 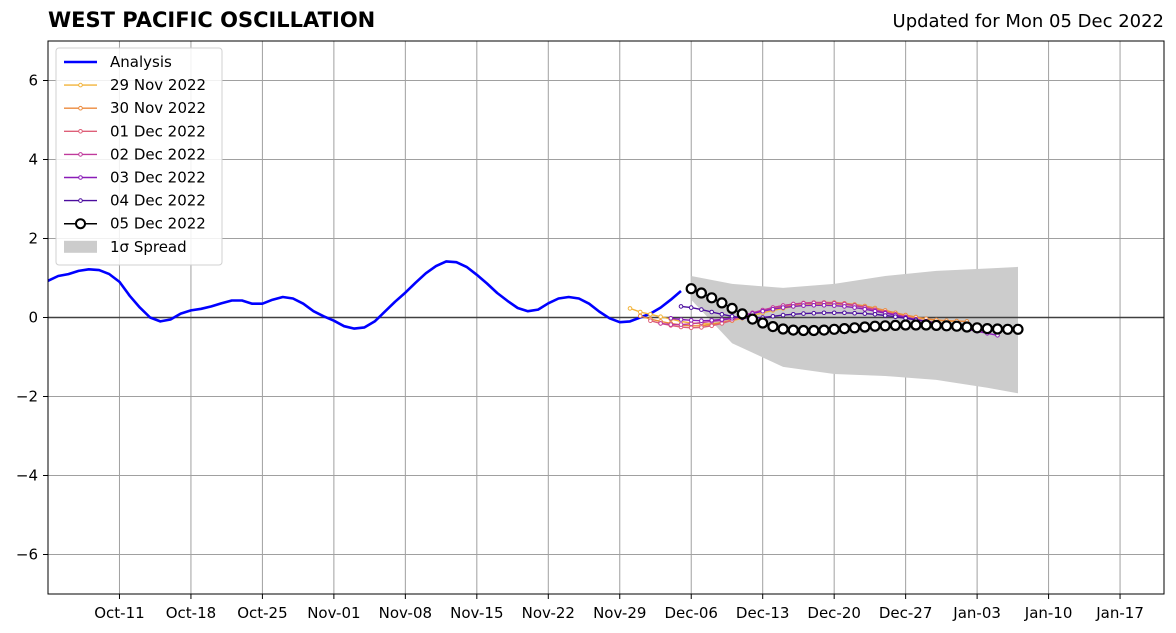 What do you see at coordinates (135, 108) in the screenshot?
I see `legend-item: 30 Nov 2022` at bounding box center [135, 108].